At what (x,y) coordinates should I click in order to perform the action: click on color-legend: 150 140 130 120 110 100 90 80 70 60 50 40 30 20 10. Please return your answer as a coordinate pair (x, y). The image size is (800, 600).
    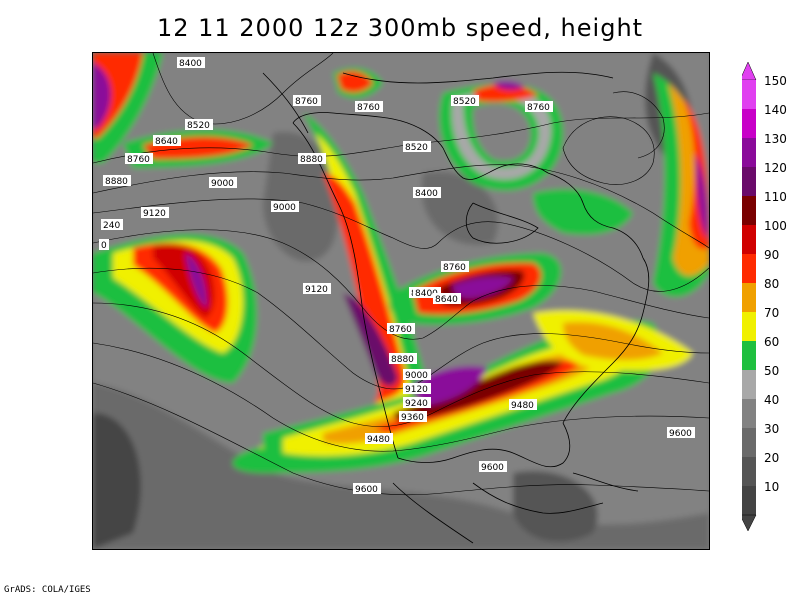
    Looking at the image, I should click on (764, 296).